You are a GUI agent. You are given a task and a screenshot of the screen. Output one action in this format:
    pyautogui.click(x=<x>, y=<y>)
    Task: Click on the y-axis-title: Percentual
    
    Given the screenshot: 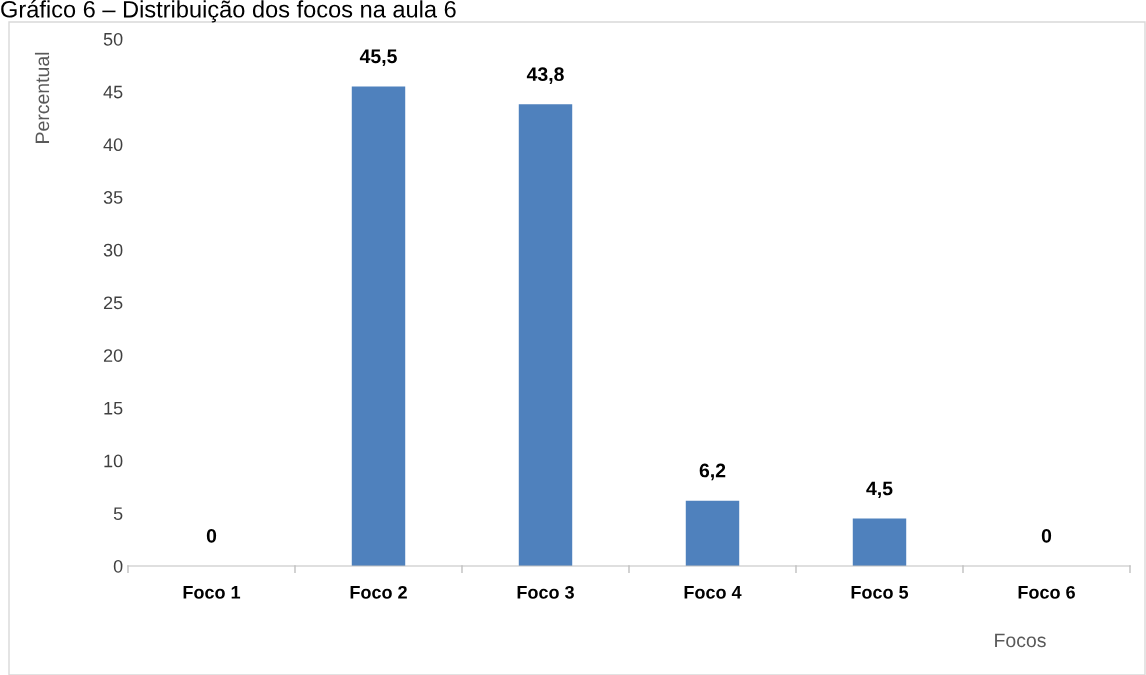 What is the action you would take?
    pyautogui.click(x=42, y=97)
    